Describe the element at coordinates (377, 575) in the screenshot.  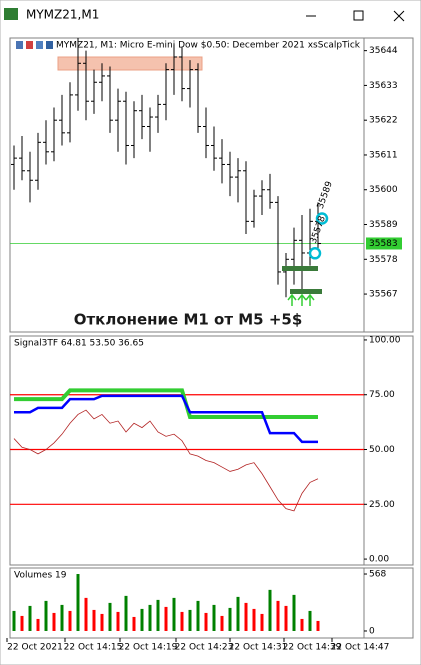
I see `y-tick-label: 568` at that location.